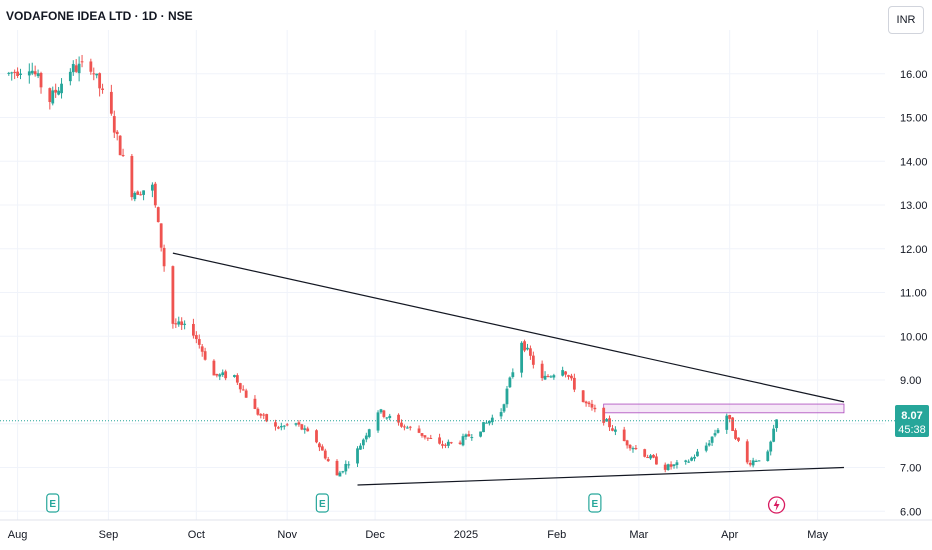 The image size is (932, 550). I want to click on lightning-glyph, so click(776, 505).